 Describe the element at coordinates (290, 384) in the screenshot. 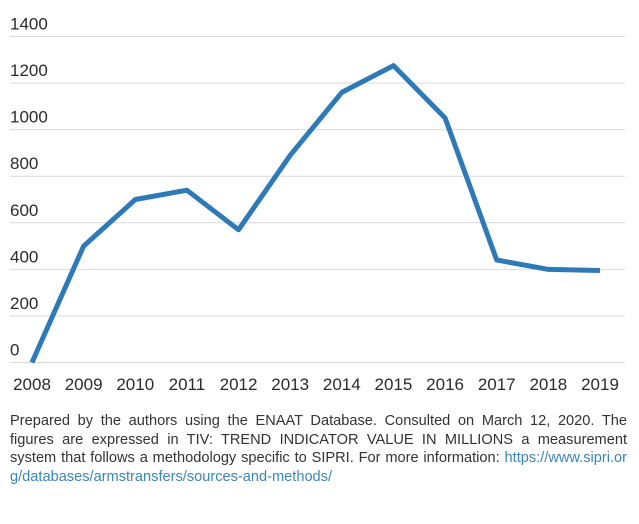

I see `x-tick-label: 2013` at that location.